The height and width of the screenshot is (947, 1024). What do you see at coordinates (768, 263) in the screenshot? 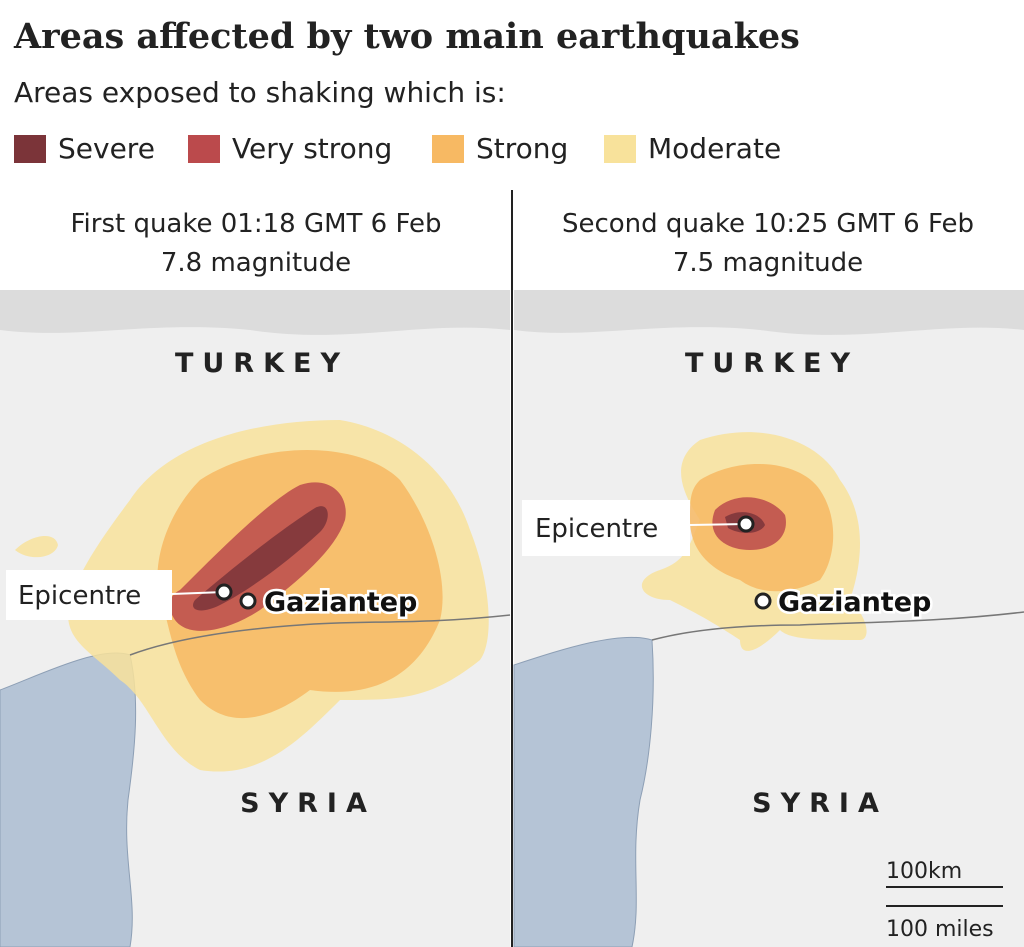
I see `panel-heading: 7.5 magnitude` at bounding box center [768, 263].